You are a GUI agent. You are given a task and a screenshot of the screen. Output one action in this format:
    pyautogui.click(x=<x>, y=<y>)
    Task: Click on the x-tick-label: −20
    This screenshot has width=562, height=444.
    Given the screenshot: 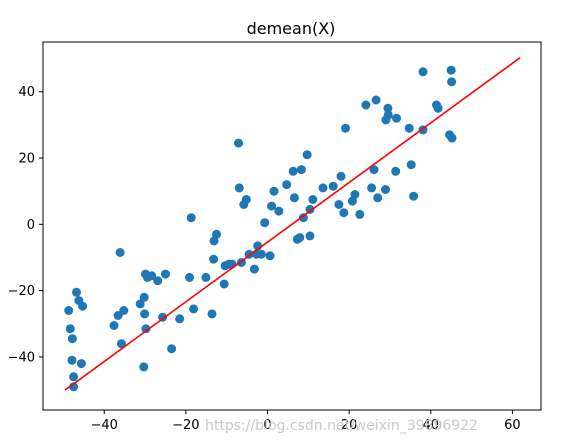 What is the action you would take?
    pyautogui.click(x=185, y=425)
    